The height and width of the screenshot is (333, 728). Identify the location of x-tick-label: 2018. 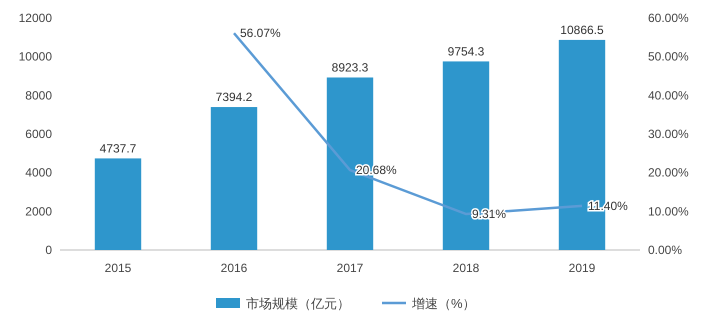
(466, 268).